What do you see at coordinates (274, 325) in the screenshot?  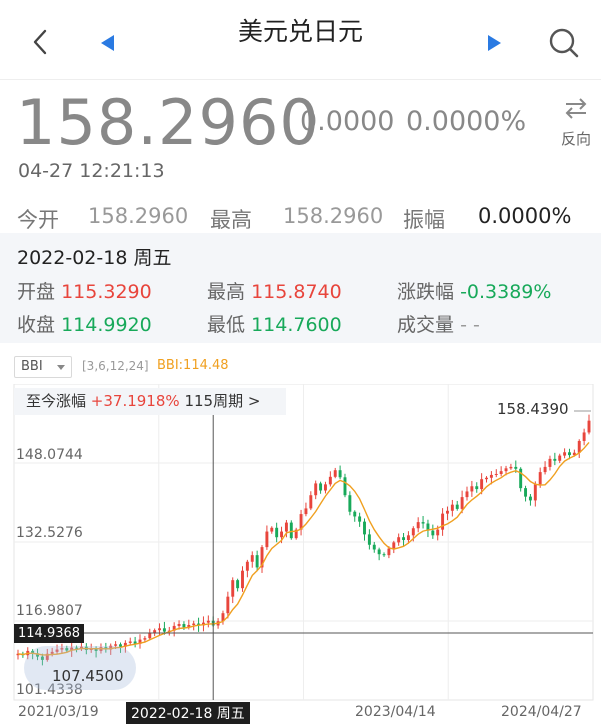 I see `detail-low: 最低 114.7600` at bounding box center [274, 325].